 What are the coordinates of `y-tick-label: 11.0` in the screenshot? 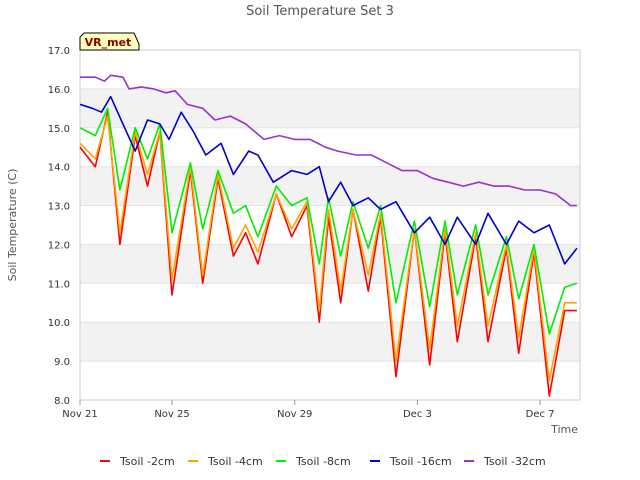 It's located at (59, 284).